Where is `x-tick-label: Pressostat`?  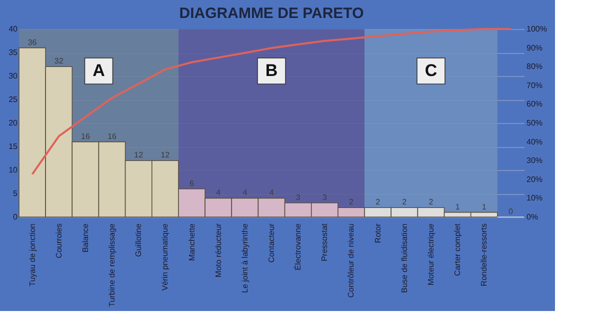
x-tick-label: Pressostat is located at coordinates (325, 242).